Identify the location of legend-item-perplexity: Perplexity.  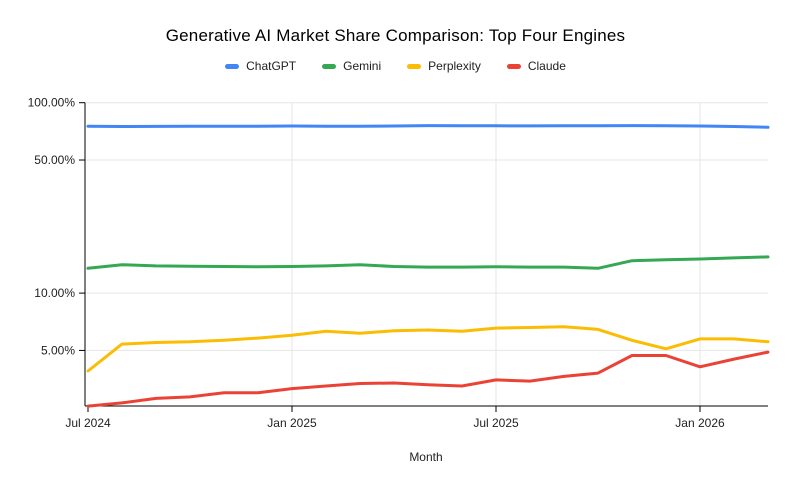
(444, 66).